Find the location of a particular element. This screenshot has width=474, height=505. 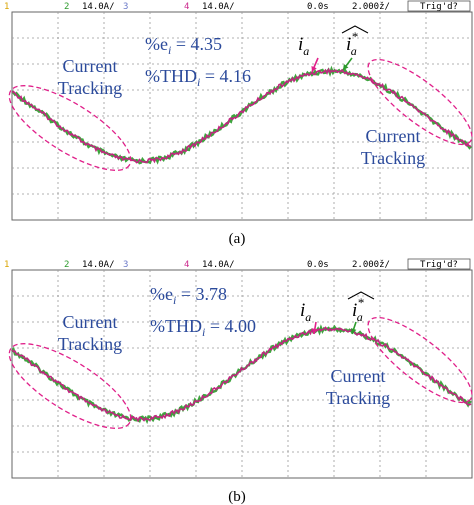

caption: (b) is located at coordinates (237, 497).